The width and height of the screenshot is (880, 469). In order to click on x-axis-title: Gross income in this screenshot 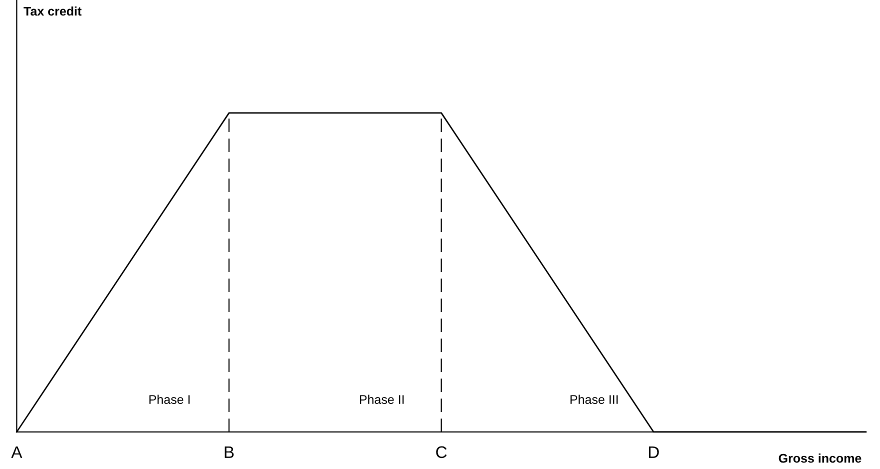, I will do `click(820, 458)`.